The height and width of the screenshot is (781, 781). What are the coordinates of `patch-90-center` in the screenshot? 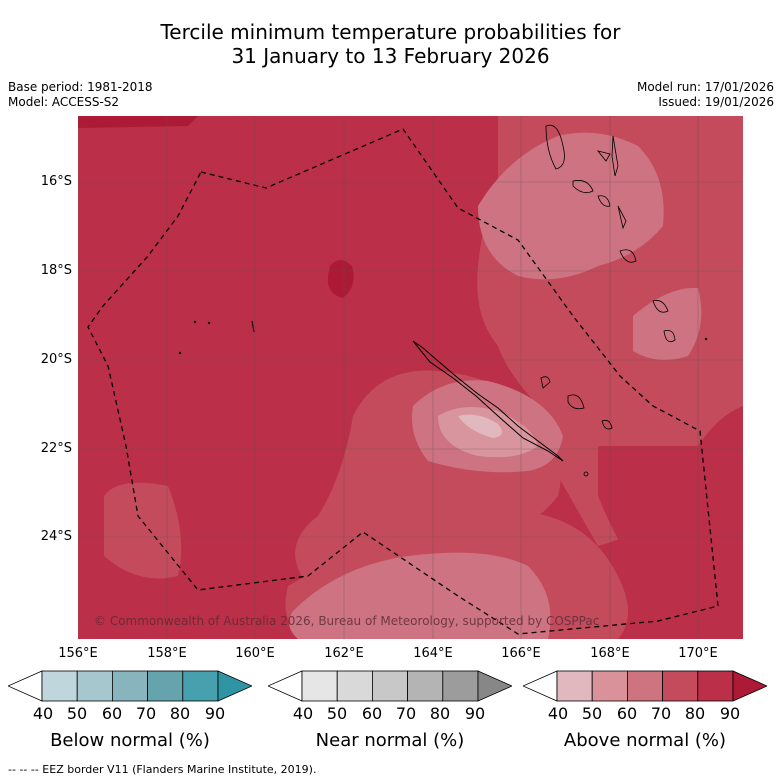 It's located at (340, 279).